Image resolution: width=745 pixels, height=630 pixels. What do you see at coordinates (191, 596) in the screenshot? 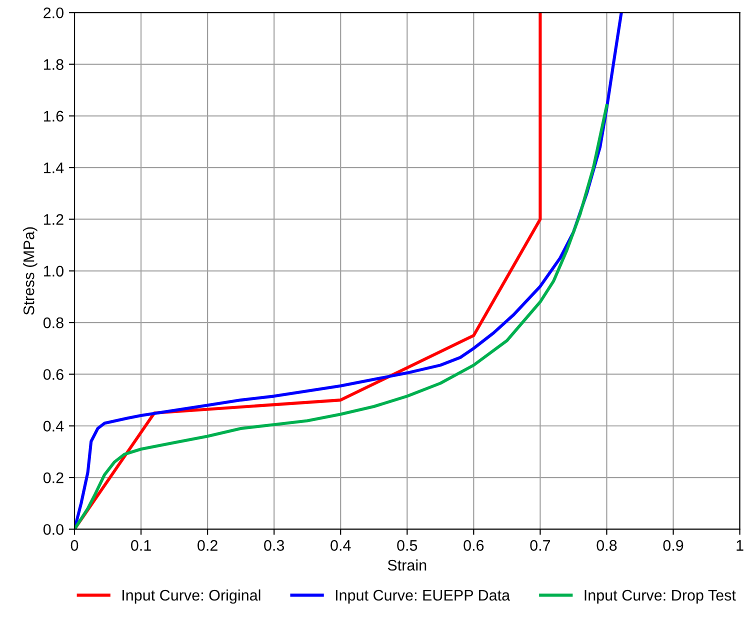
I see `legend-label: Input Curve: Original` at bounding box center [191, 596].